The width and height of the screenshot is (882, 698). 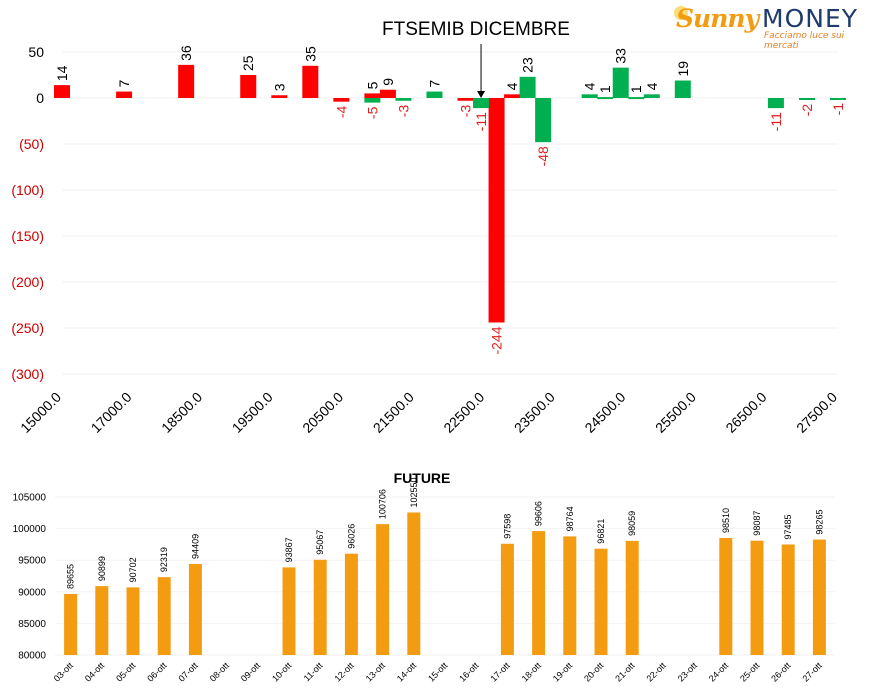 I want to click on x-tick-label: 04-ott, so click(x=95, y=672).